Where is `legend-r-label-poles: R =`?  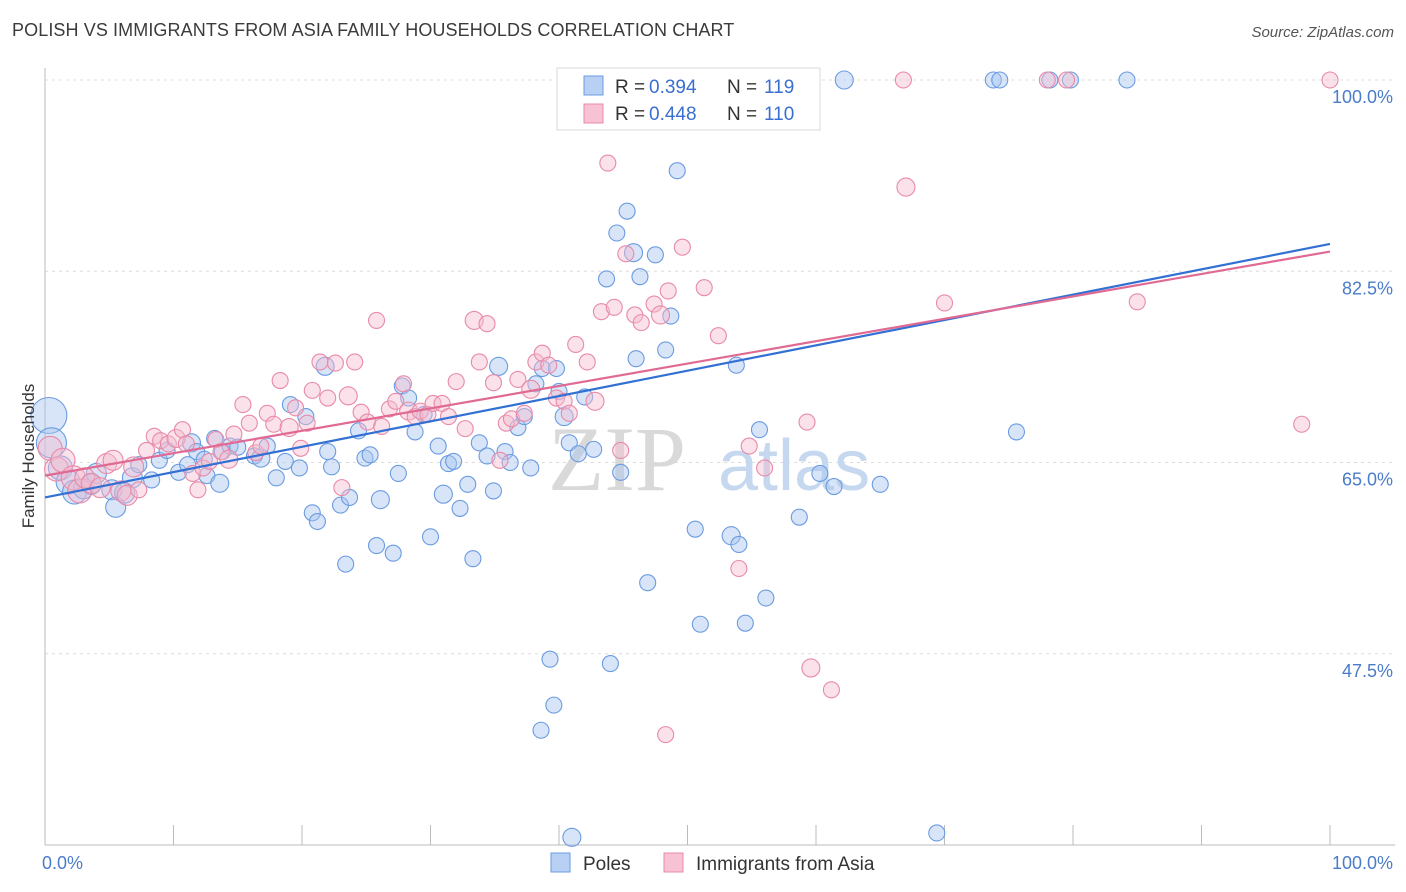 legend-r-label-poles: R = is located at coordinates (630, 87).